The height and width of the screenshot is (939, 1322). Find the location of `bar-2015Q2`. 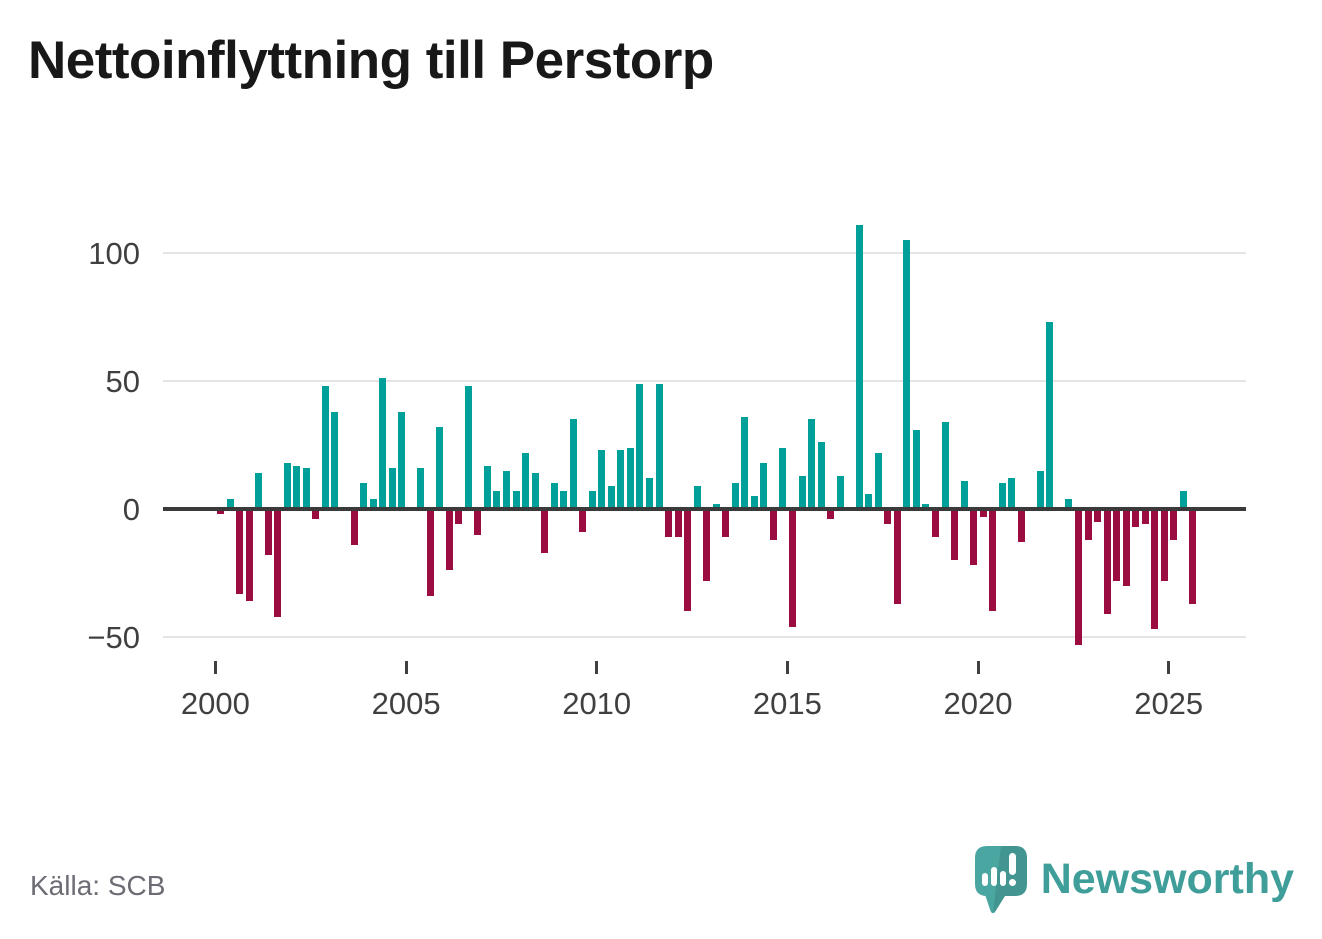

bar-2015Q2 is located at coordinates (802, 492).